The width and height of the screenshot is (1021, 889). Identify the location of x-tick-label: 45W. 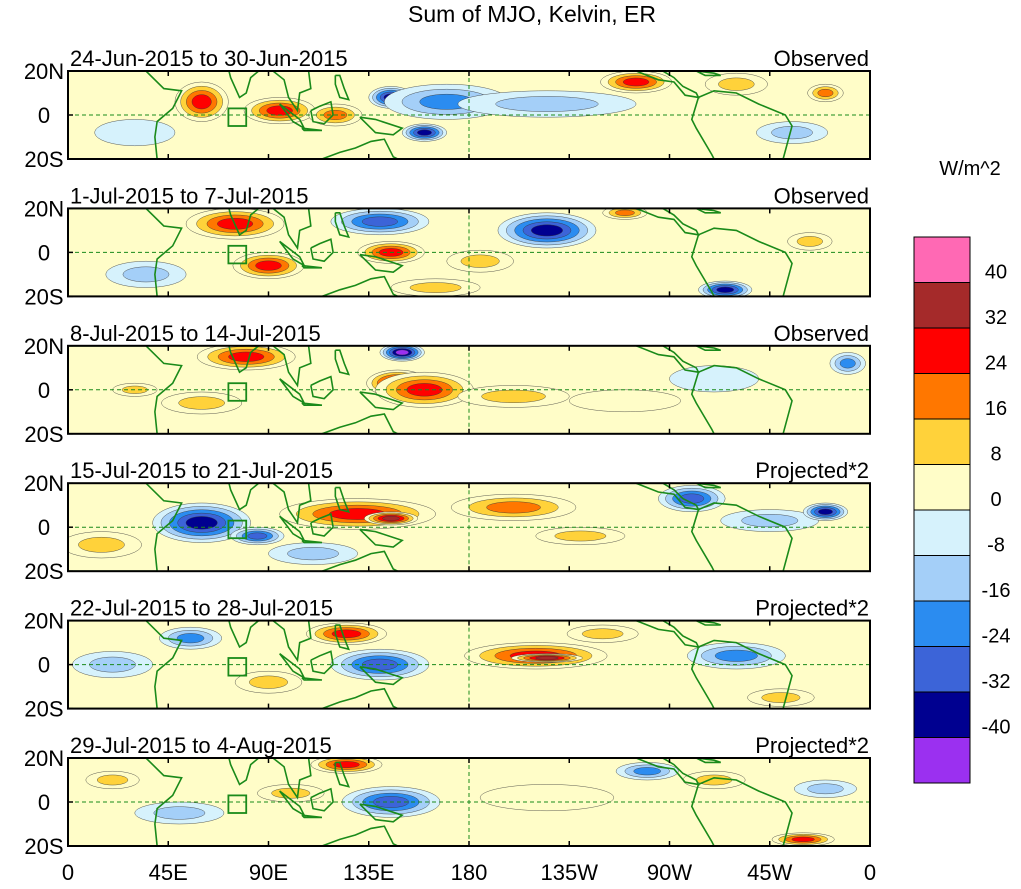
(769, 872).